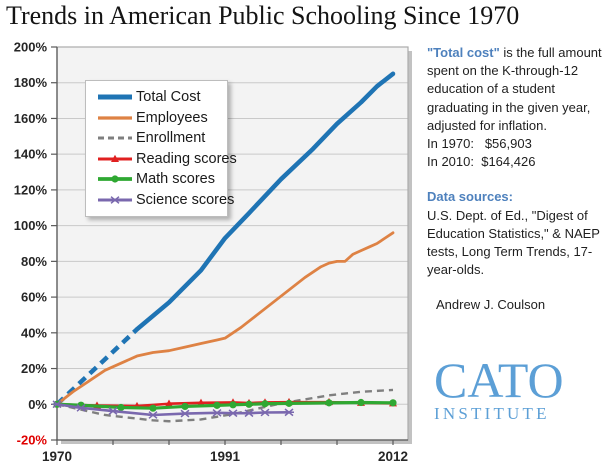  I want to click on legend-label: Science scores, so click(185, 199).